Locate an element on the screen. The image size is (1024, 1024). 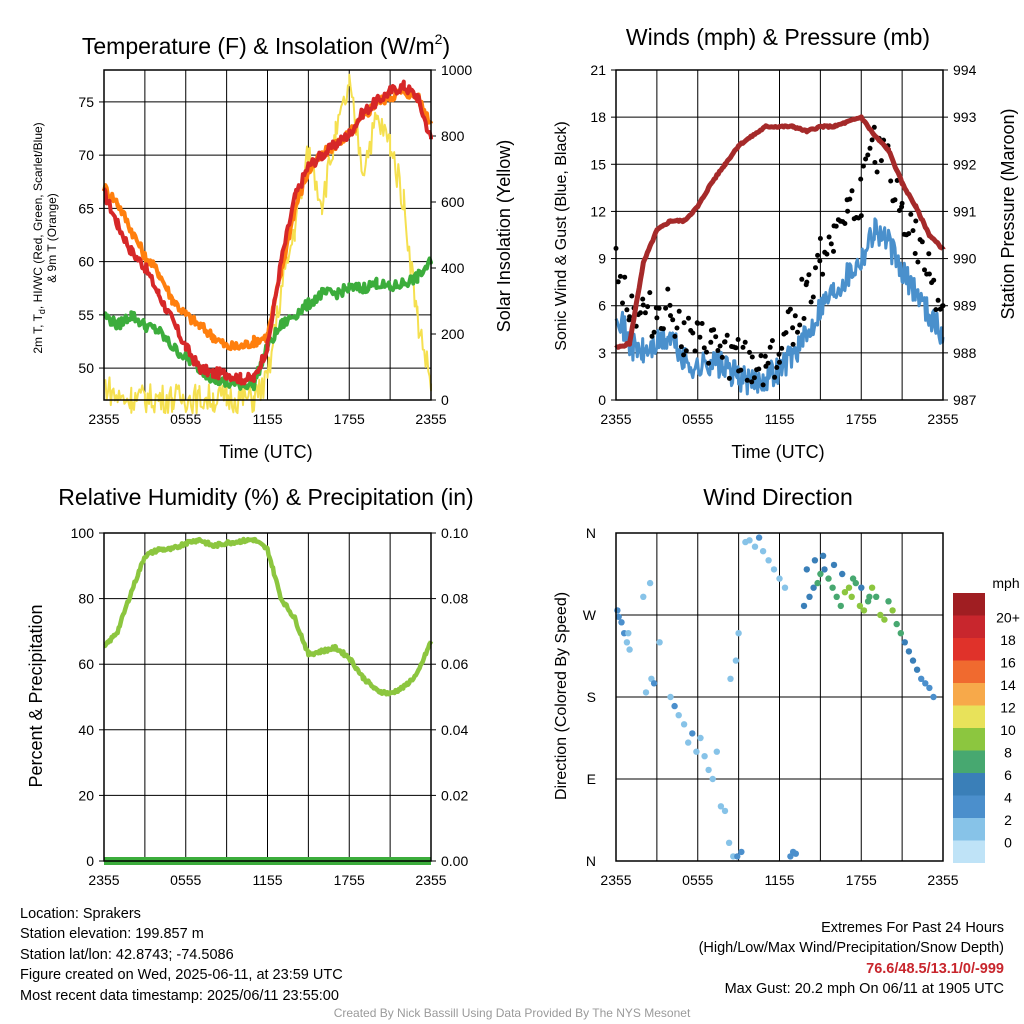
right-tick-label: 0 is located at coordinates (445, 400).